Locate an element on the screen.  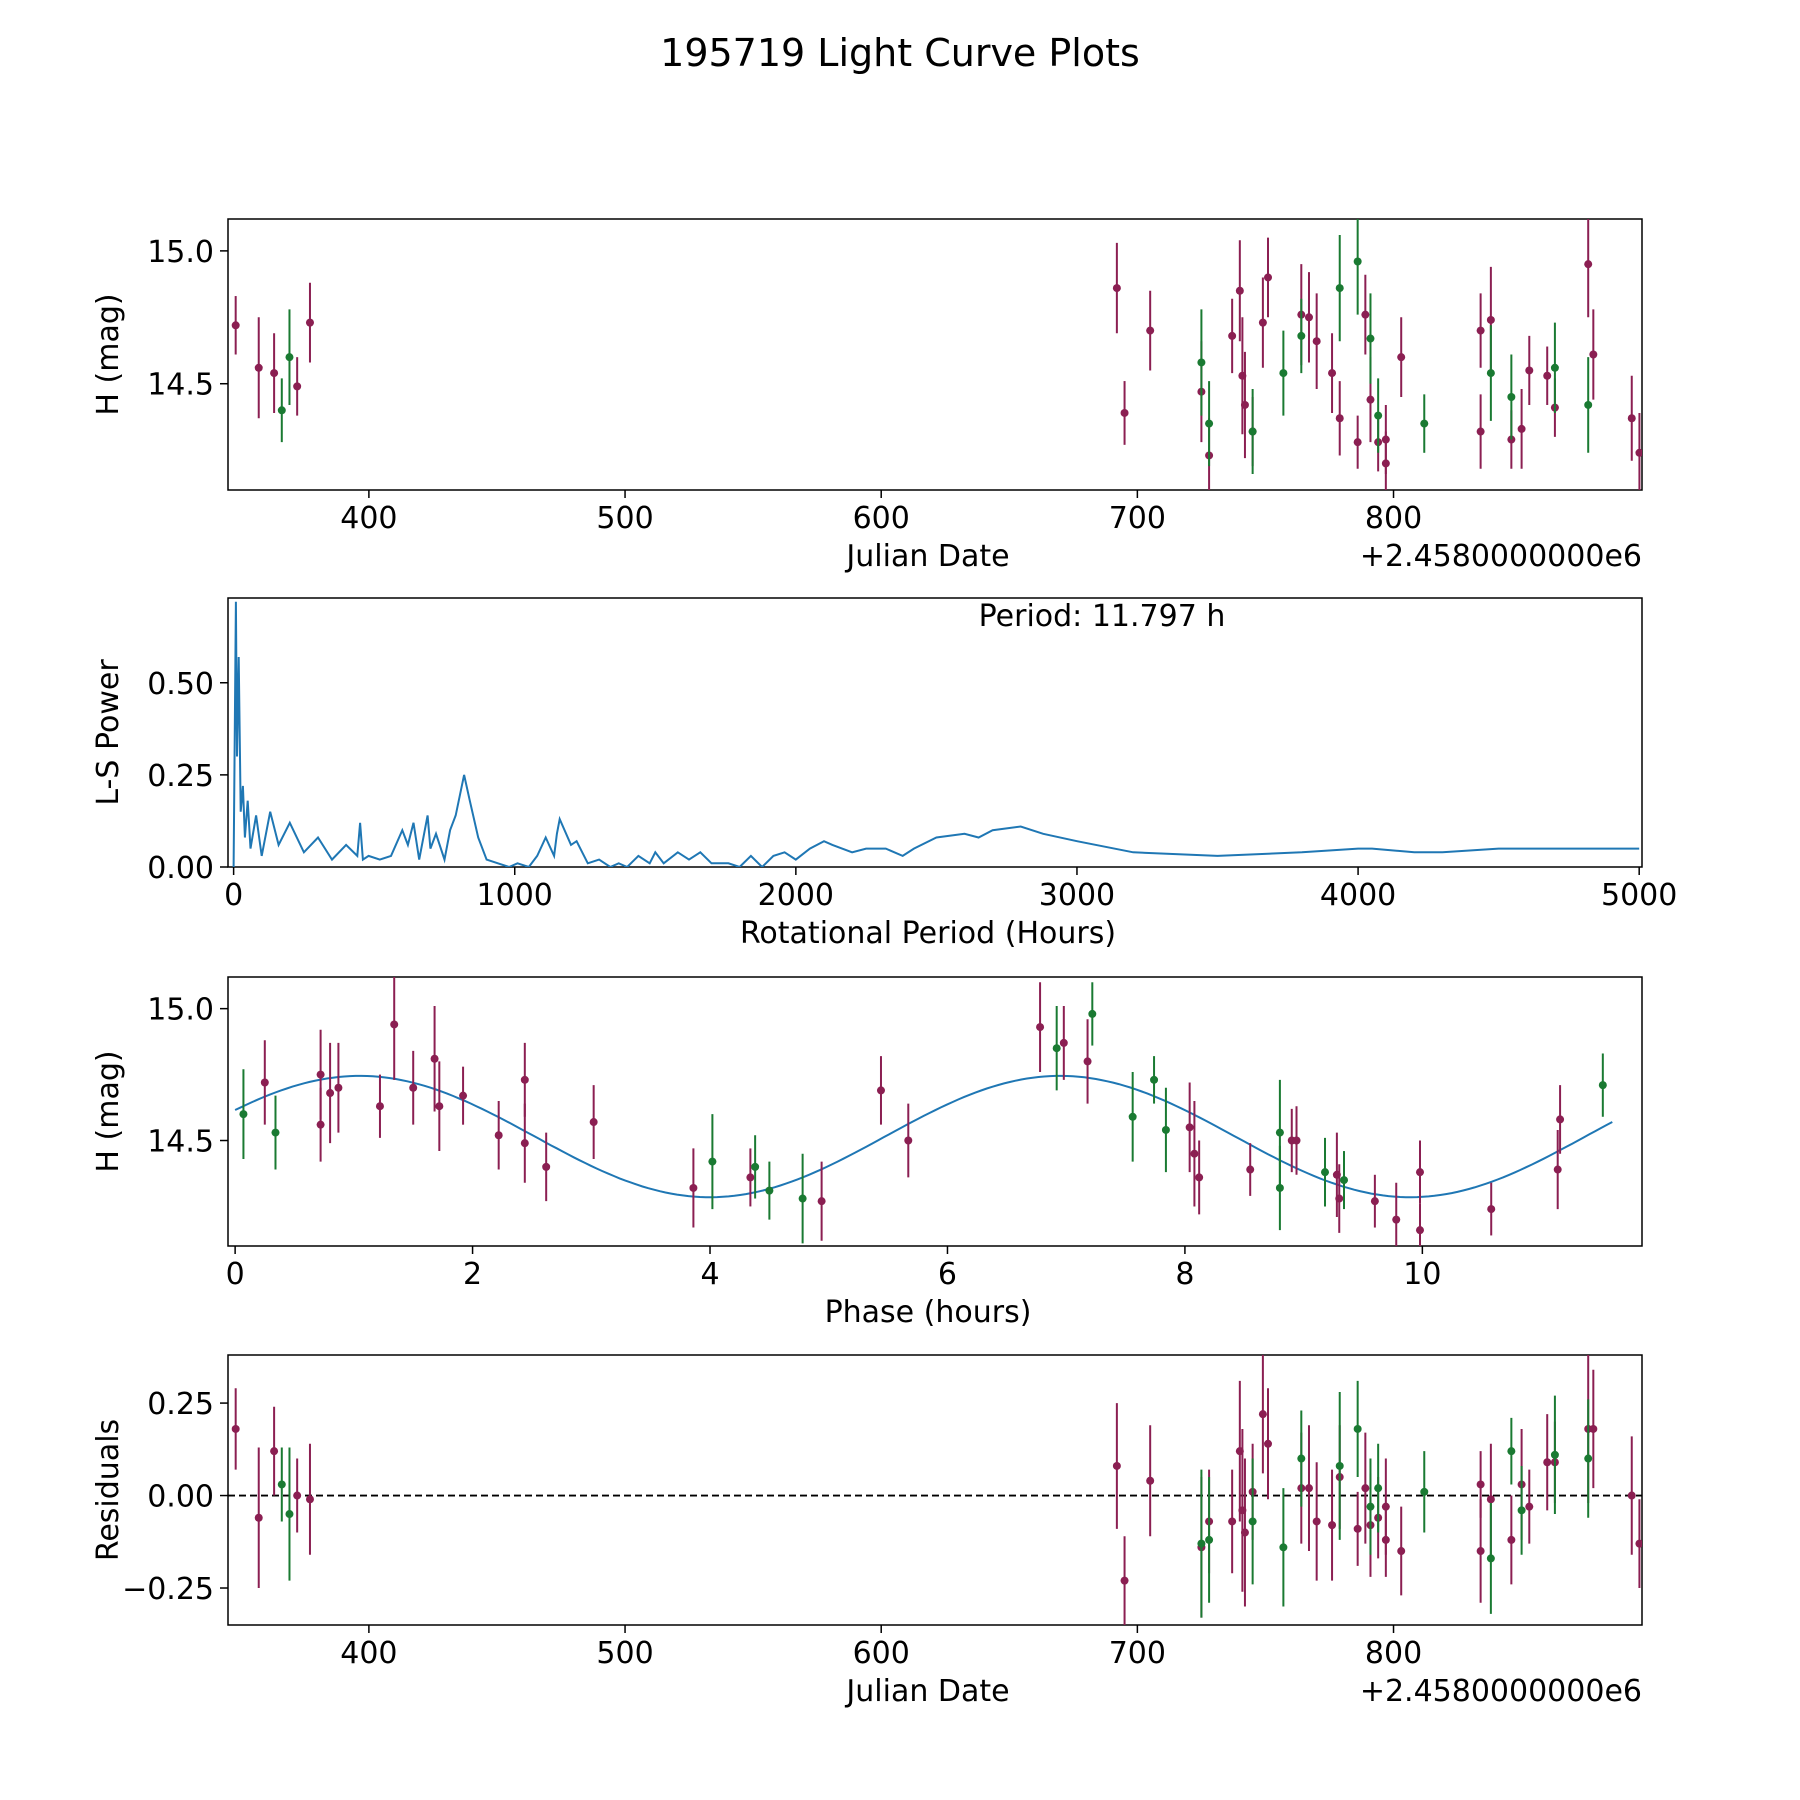
x-tick-label: 5000 is located at coordinates (1639, 895).